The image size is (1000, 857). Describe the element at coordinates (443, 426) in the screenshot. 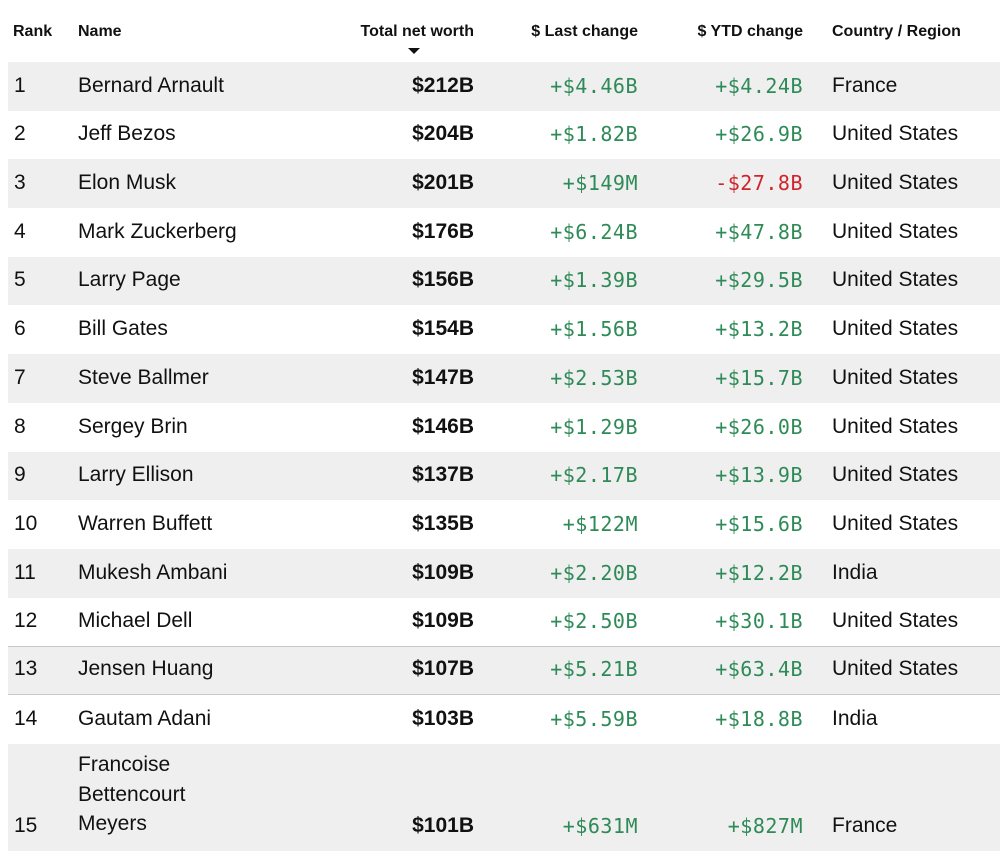

I see `net-worth-cell: $146B` at that location.